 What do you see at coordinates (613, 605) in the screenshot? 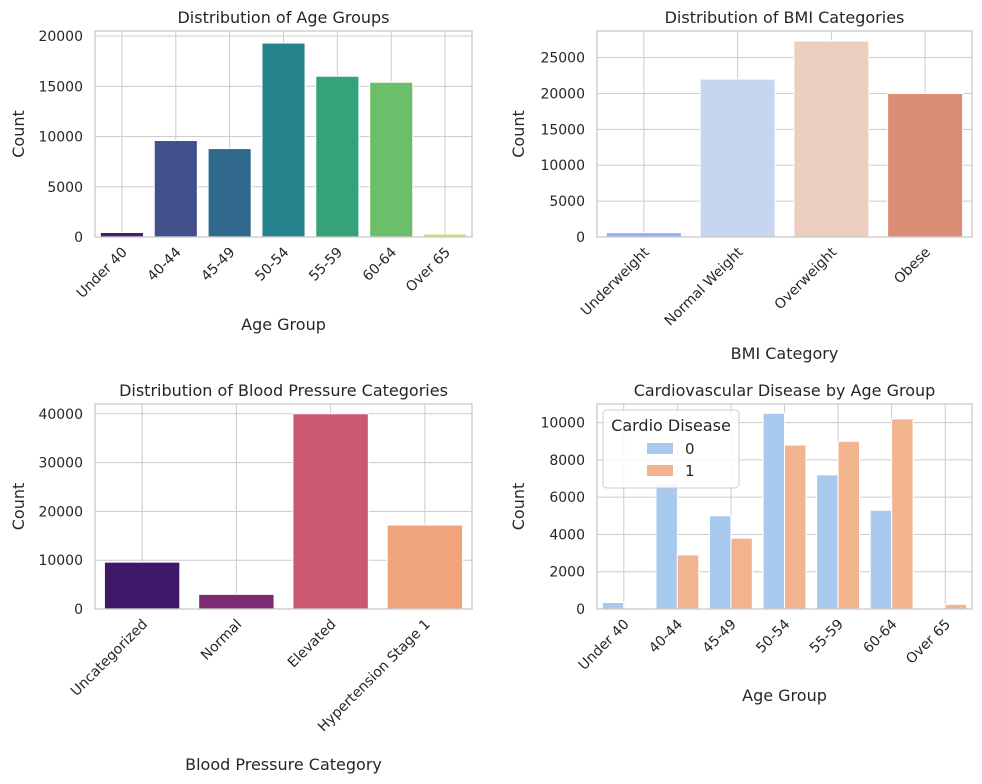
I see `bar-0-Under 40` at bounding box center [613, 605].